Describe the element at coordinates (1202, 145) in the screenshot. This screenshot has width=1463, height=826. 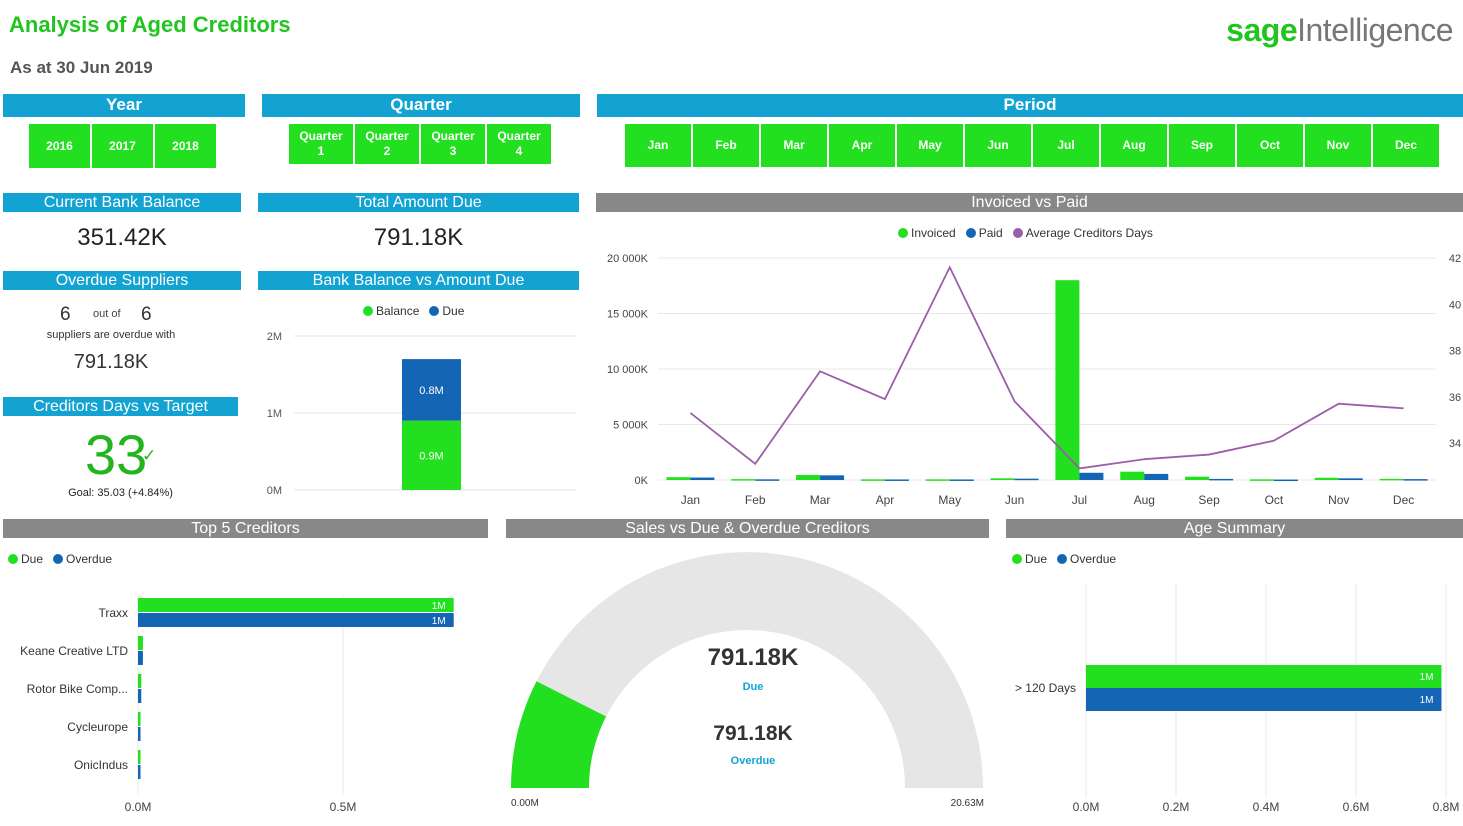
I see `period-button-8: Sep` at that location.